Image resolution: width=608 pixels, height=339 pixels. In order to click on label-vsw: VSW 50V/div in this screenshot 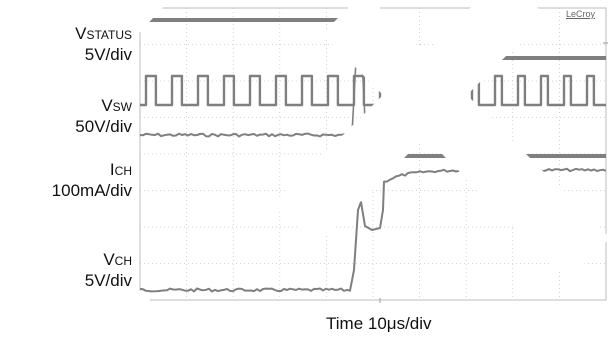, I will do `click(76, 116)`.